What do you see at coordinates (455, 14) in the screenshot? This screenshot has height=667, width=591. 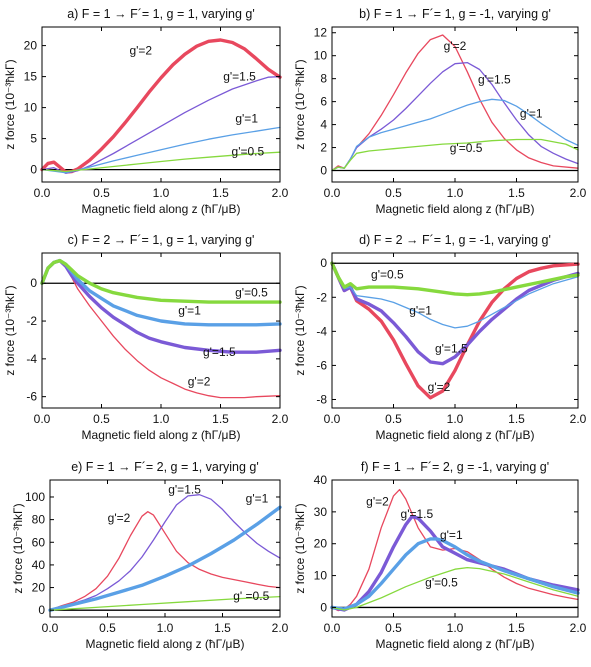 I see `panel-title: b) F = 1 → F´= 1, g = -1, varying g'` at bounding box center [455, 14].